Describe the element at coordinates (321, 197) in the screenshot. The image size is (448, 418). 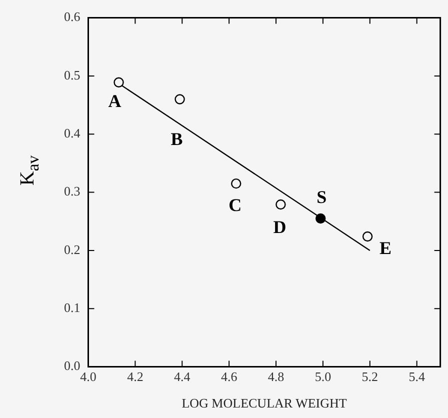
I see `annotation: S` at that location.